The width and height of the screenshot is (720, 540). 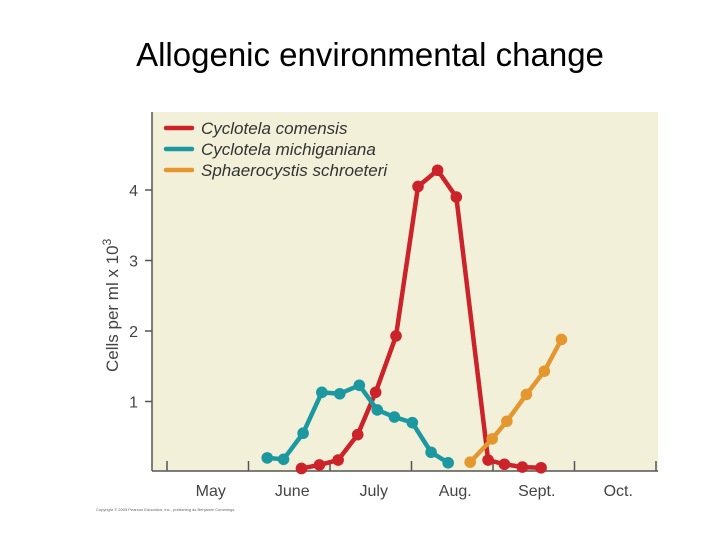 I want to click on y-axis-title: Cells per ml x 103, so click(x=111, y=305).